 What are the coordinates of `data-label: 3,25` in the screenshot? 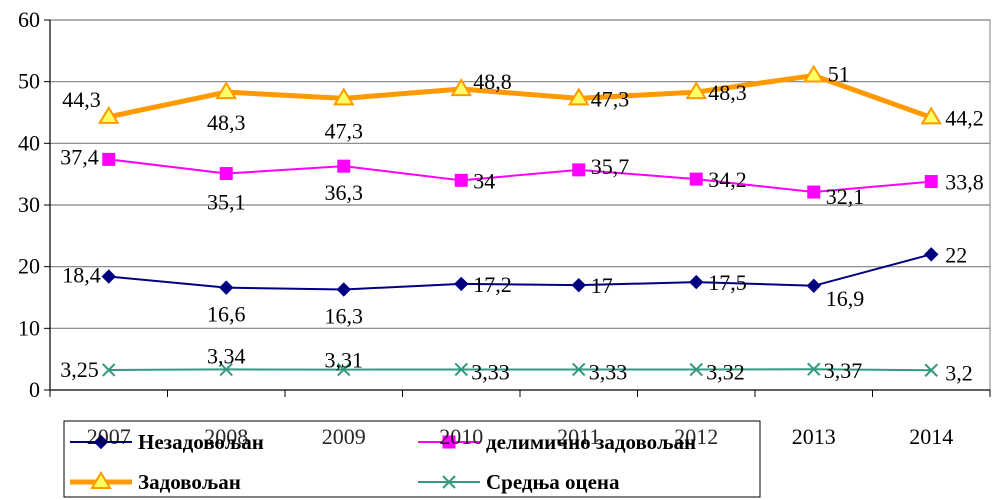 It's located at (79, 369).